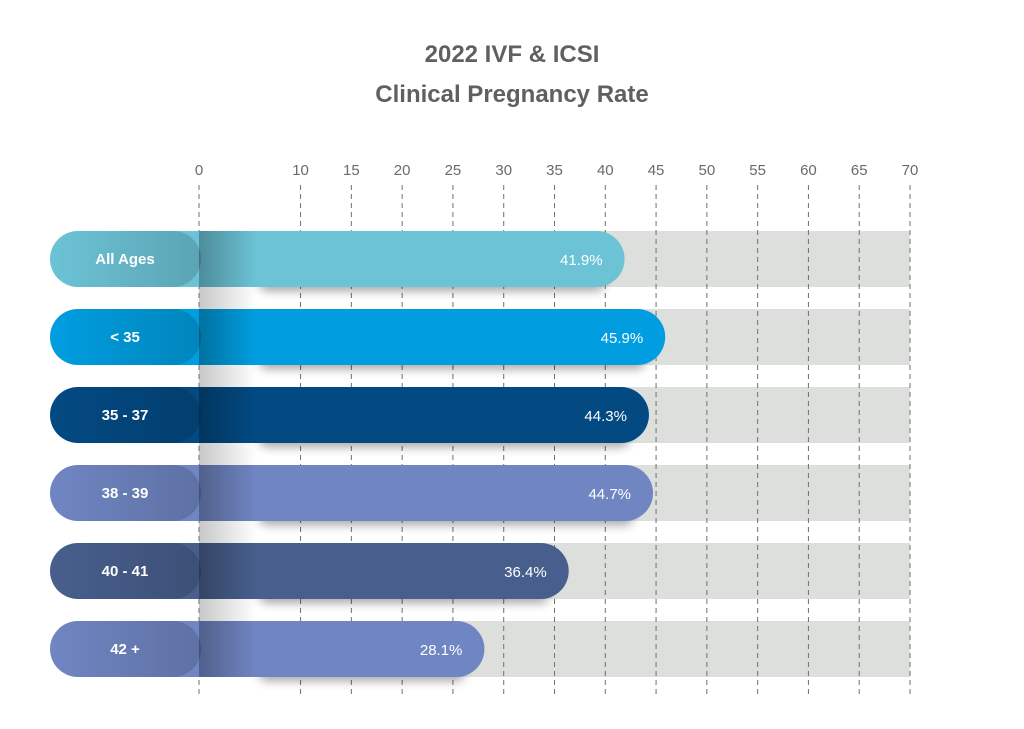  I want to click on x-tick-label: 40, so click(605, 170).